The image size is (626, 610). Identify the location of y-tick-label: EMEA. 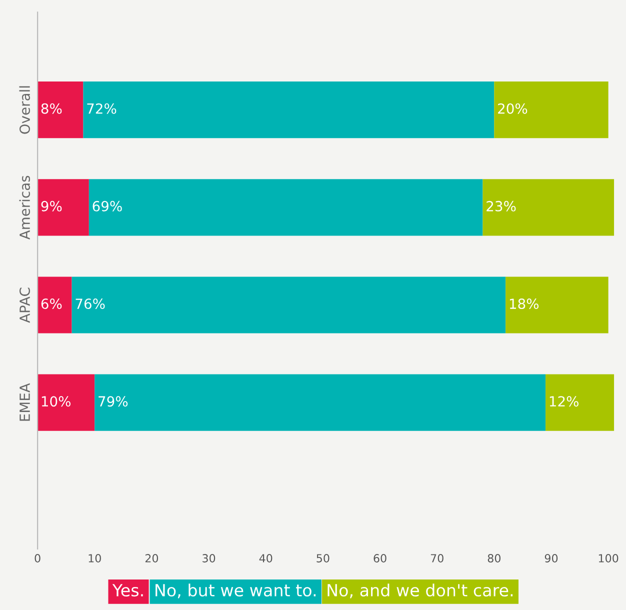
(25, 402).